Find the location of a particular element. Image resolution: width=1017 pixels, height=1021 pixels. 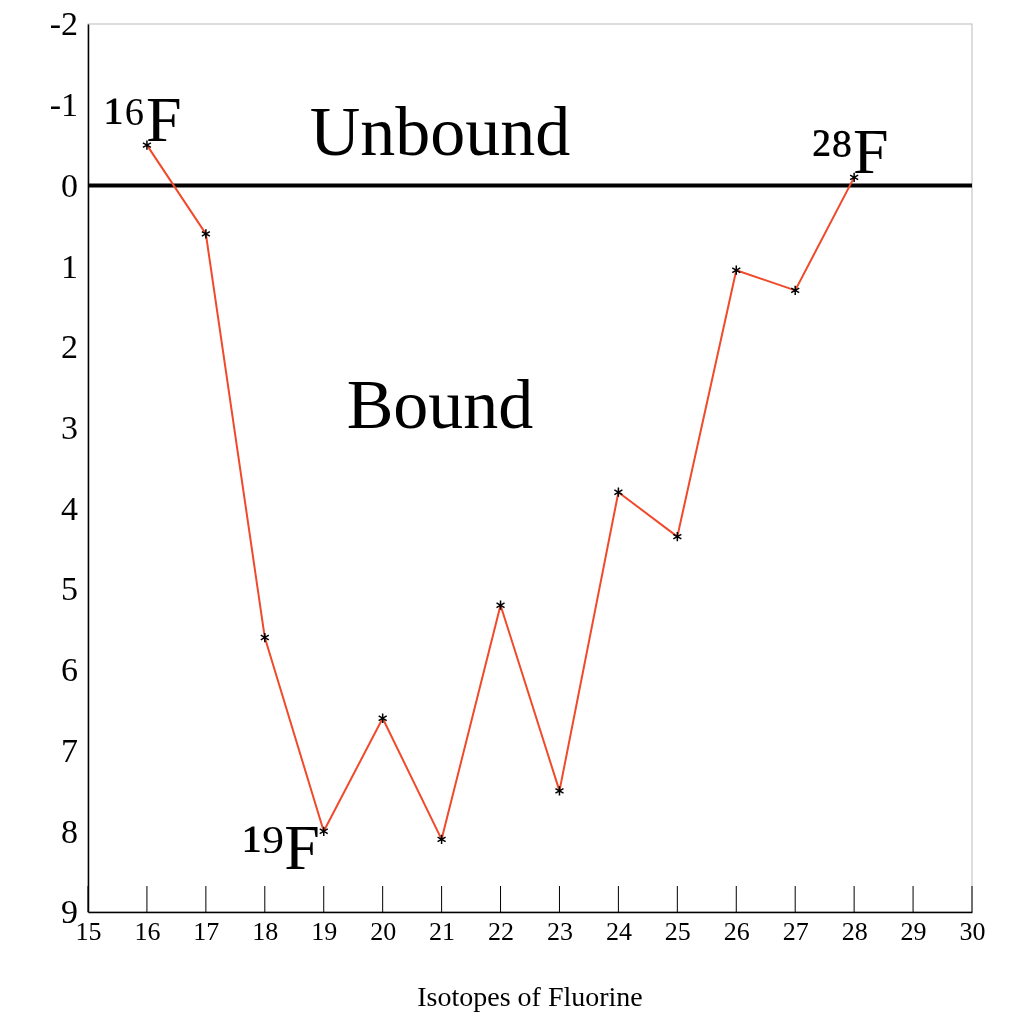

y-tick-label: 9 is located at coordinates (69, 912).